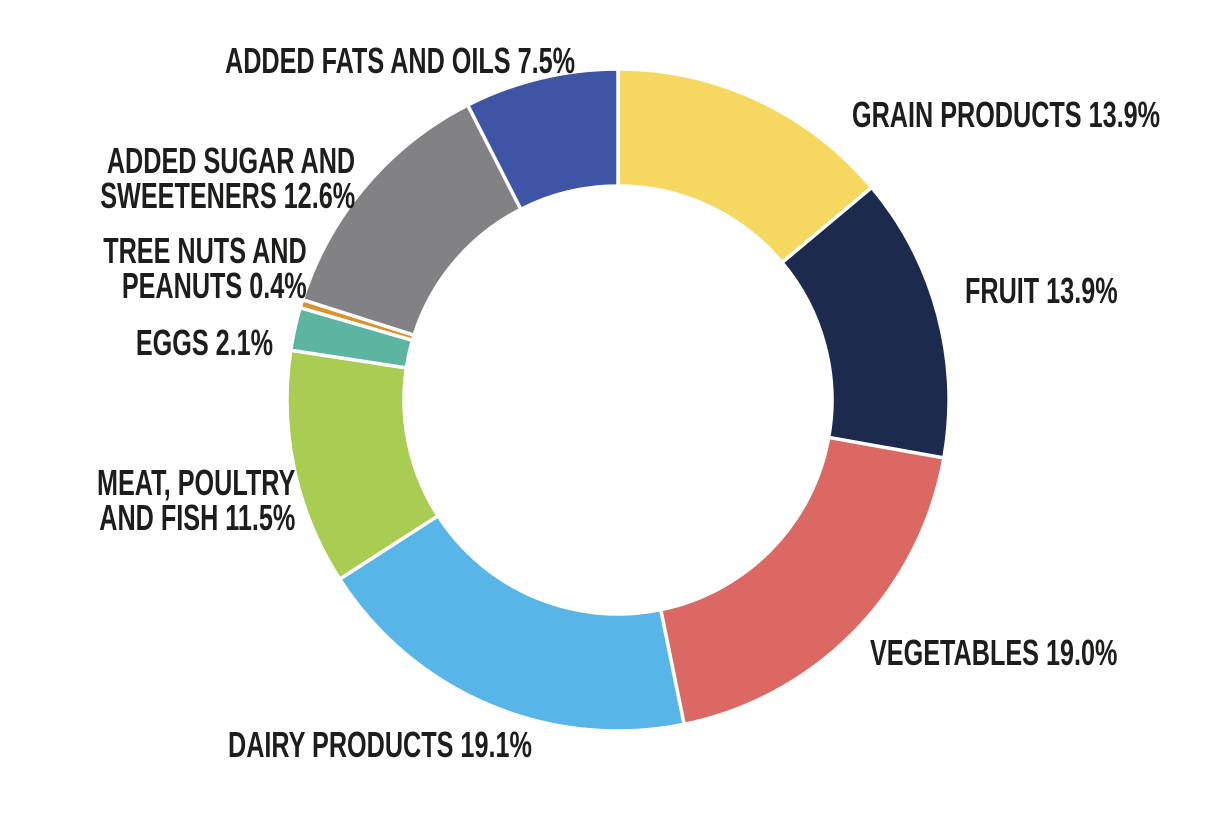 This screenshot has height=820, width=1214. I want to click on slice-label-vegetables: VEGETABLES 19.0%, so click(994, 652).